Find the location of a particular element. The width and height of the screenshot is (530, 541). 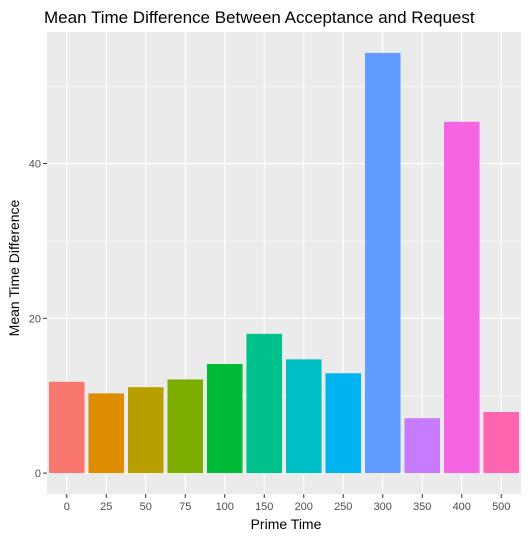

y-axis: 0 20 40 is located at coordinates (38, 319).